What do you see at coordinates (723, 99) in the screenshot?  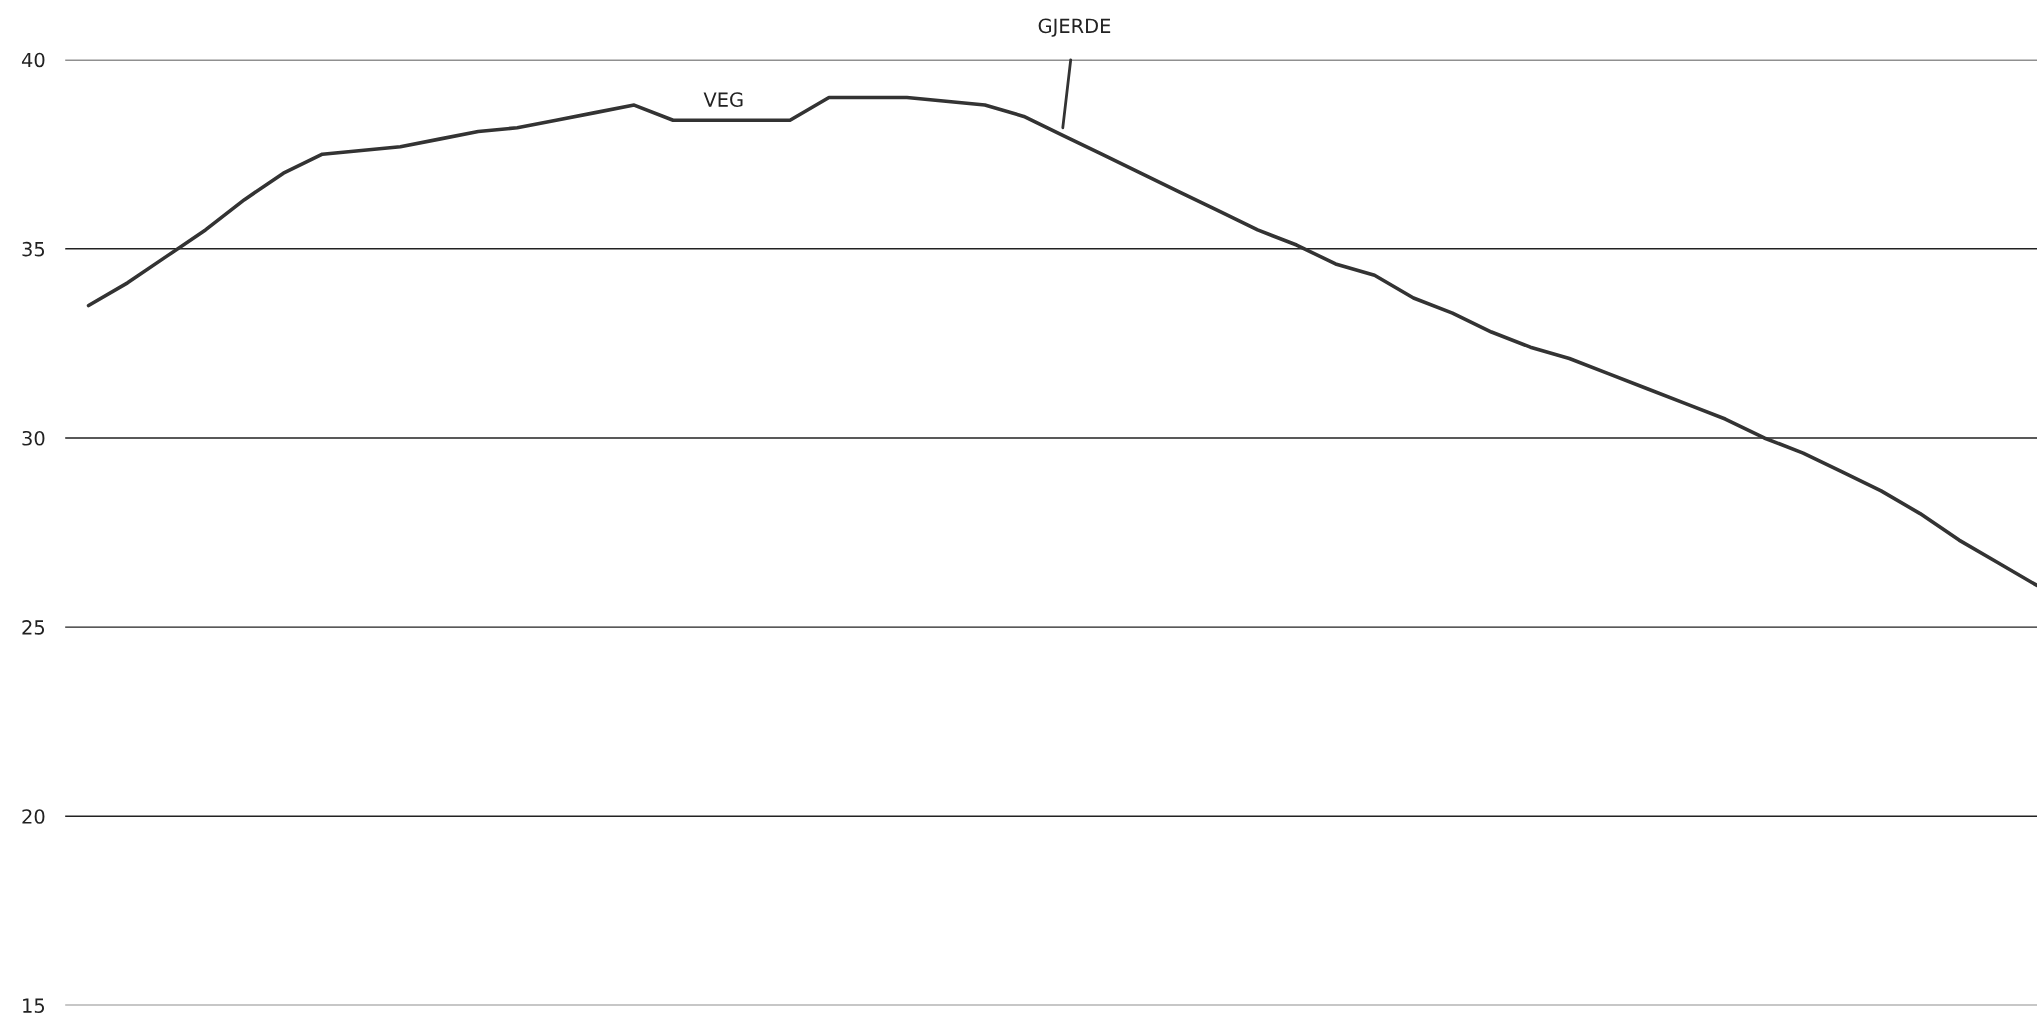 I see `annotation: VEG` at bounding box center [723, 99].